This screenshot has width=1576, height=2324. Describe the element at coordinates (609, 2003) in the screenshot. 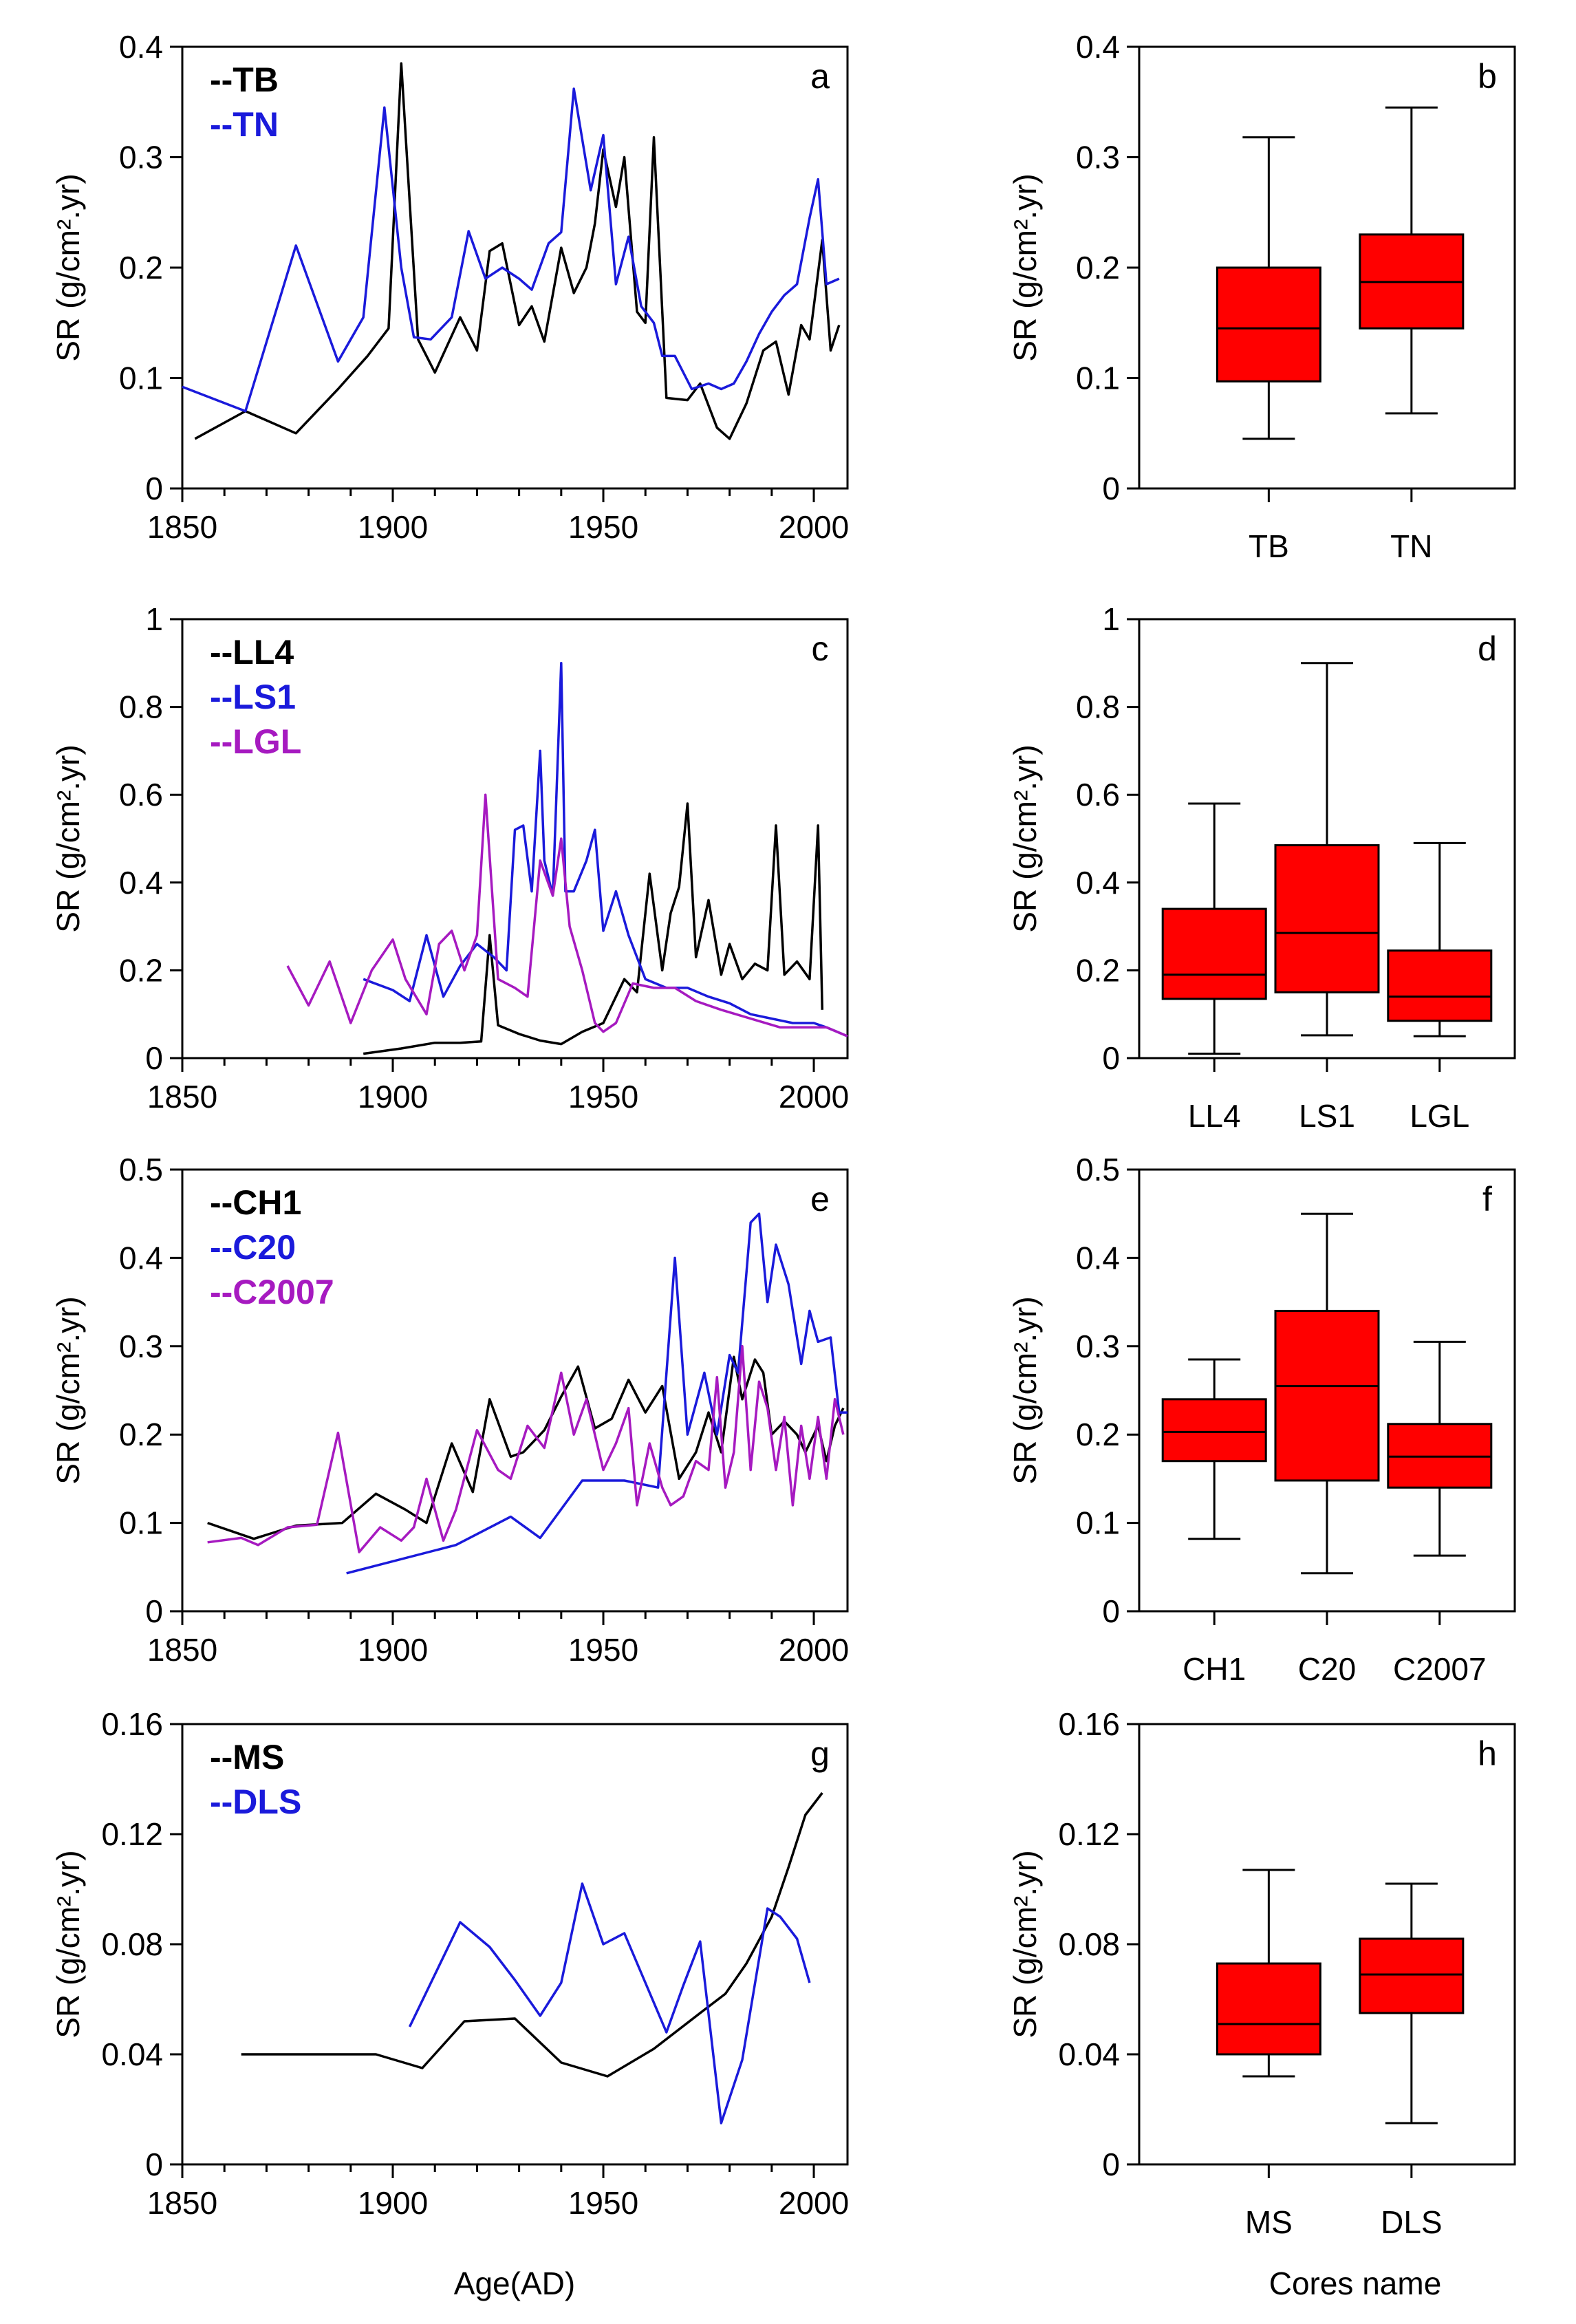

I see `series-line-dls` at that location.